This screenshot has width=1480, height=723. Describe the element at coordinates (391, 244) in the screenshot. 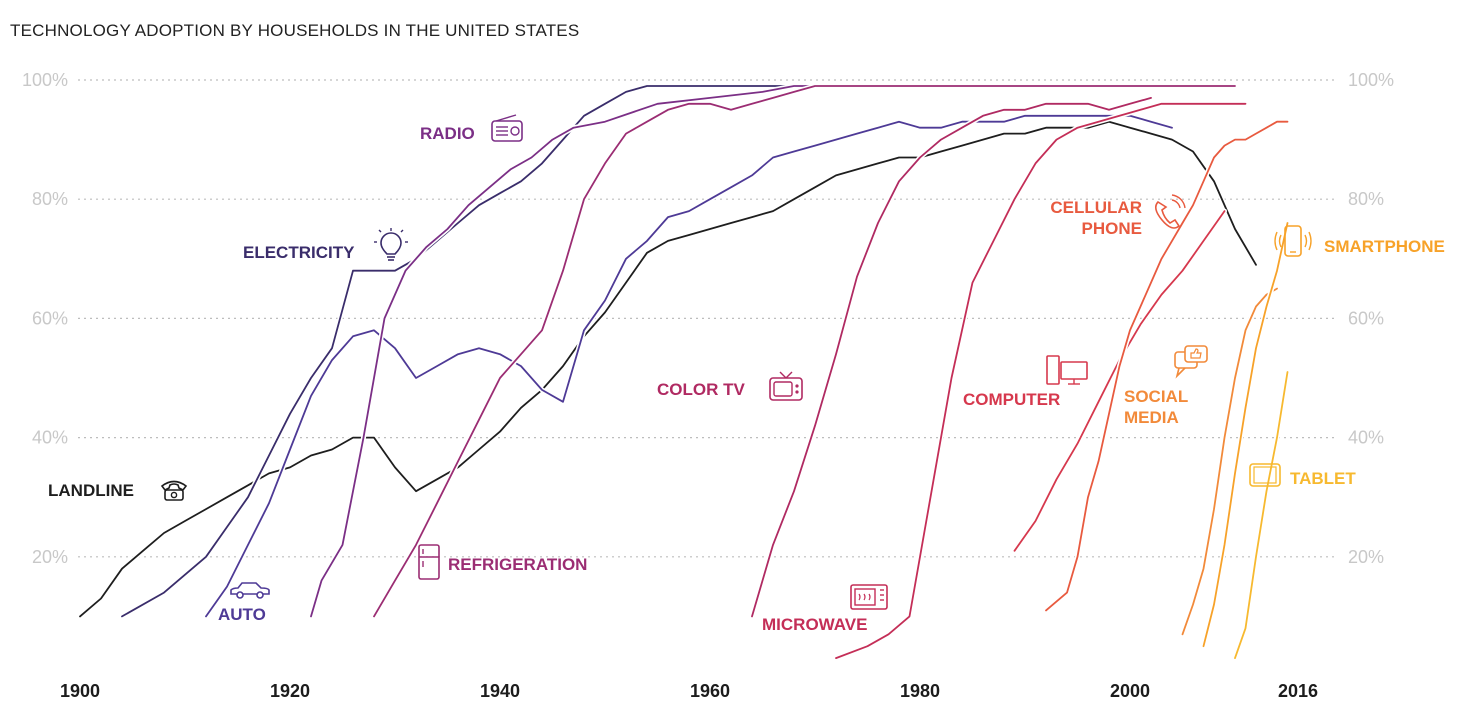

I see `lightbulb-icon` at that location.